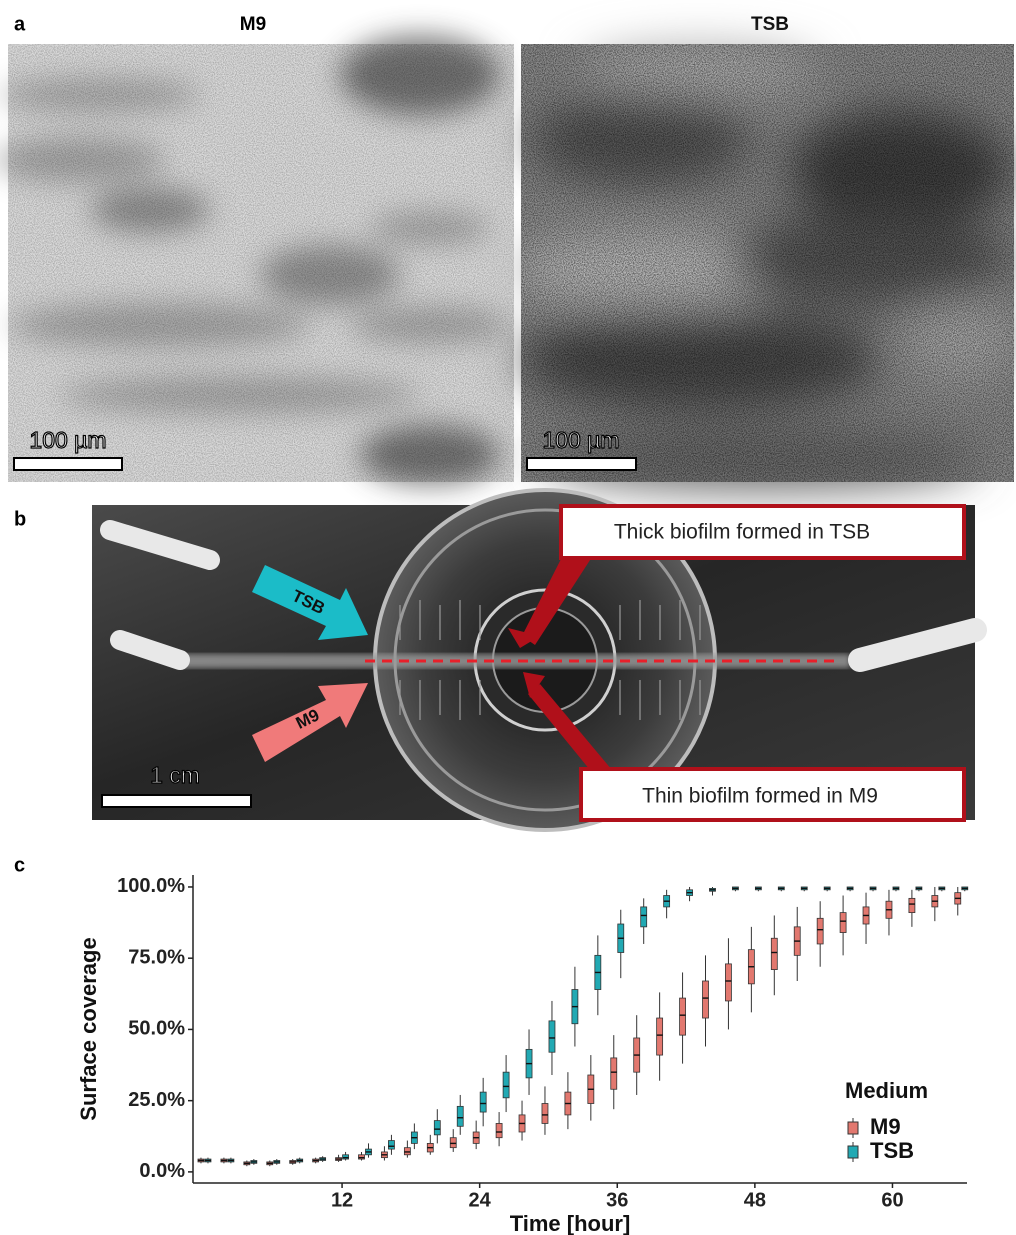 The height and width of the screenshot is (1235, 1016). Describe the element at coordinates (760, 796) in the screenshot. I see `callout-text: Thin biofilm formed in M9` at that location.